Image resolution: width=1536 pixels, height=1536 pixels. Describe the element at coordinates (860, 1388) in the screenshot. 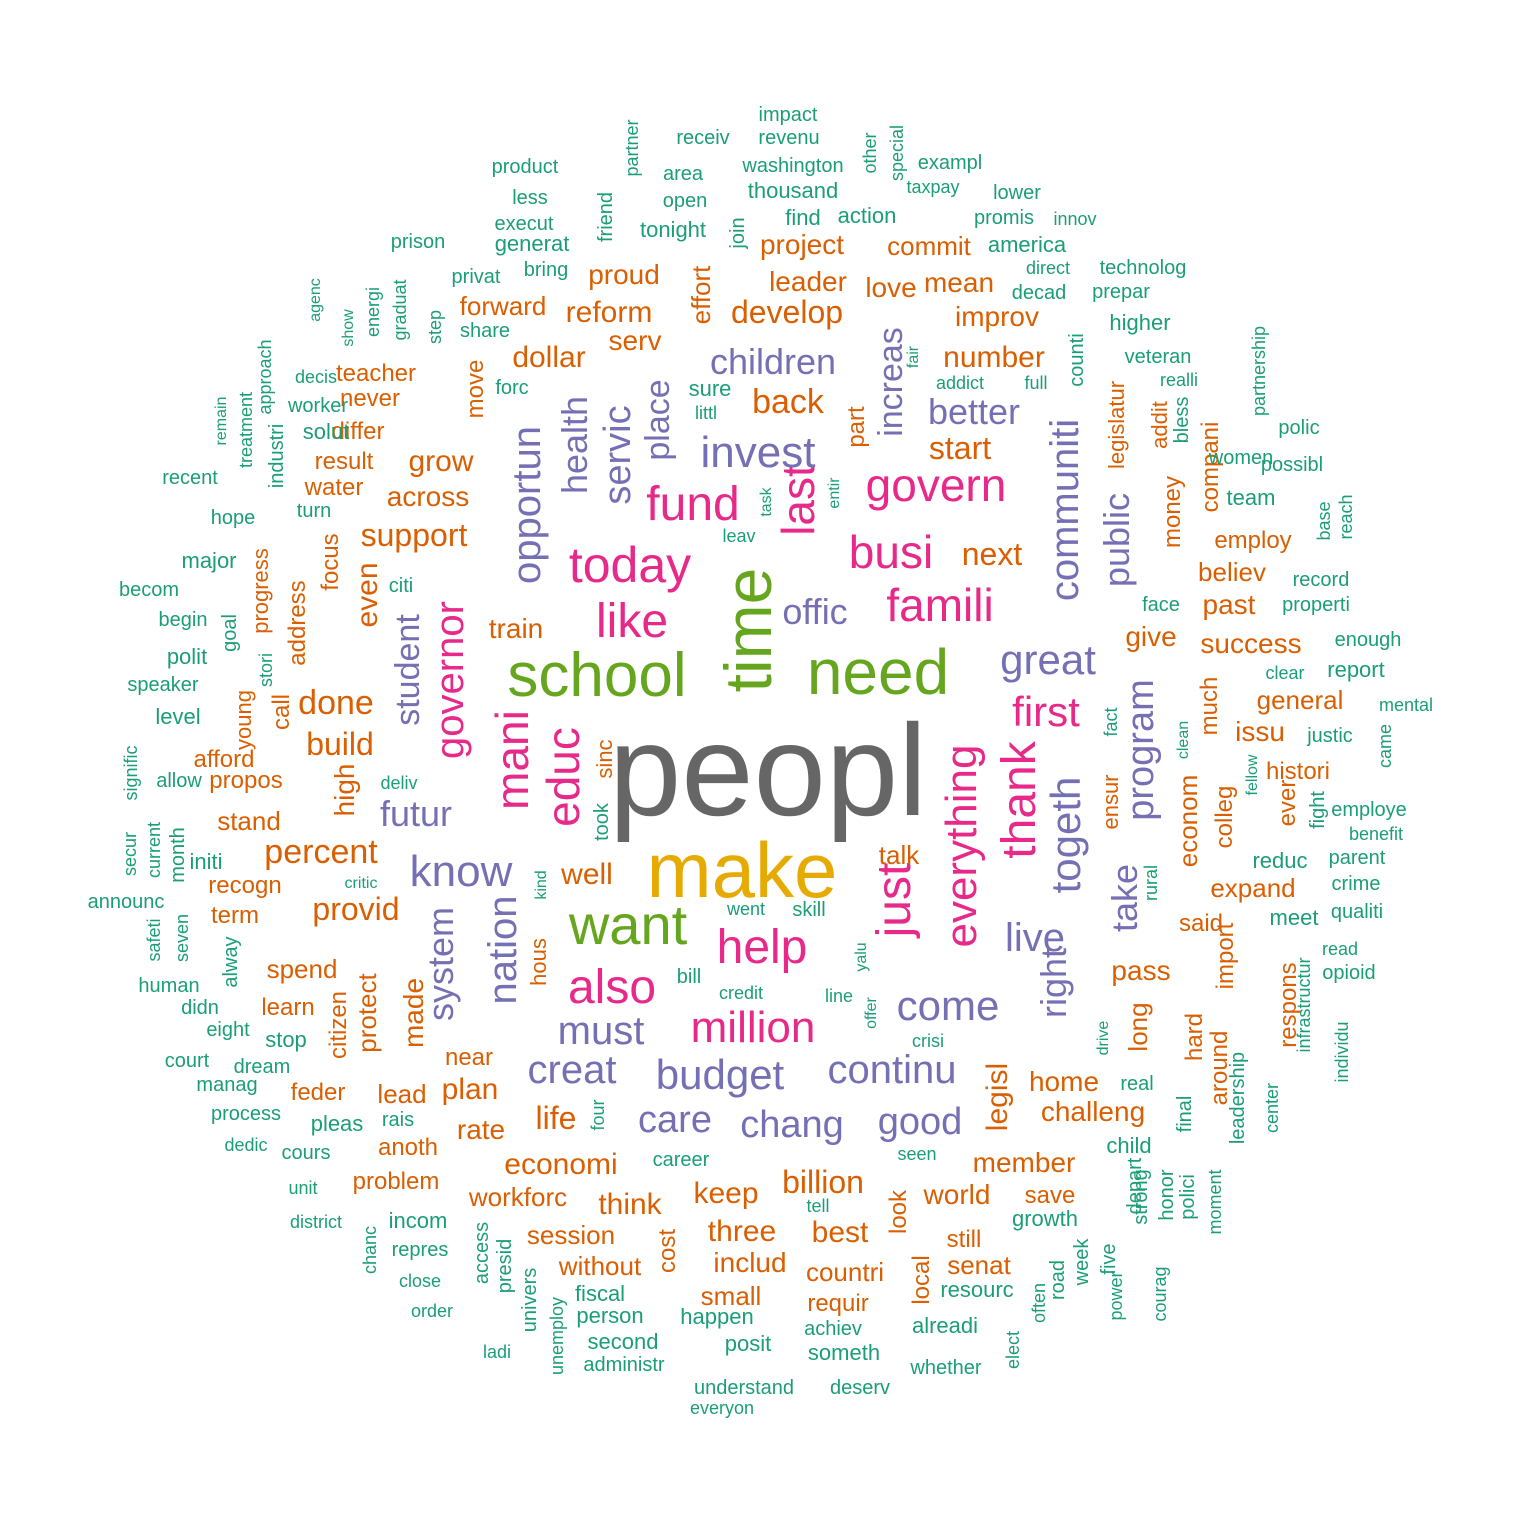

I see `word-deserv: deserv` at that location.